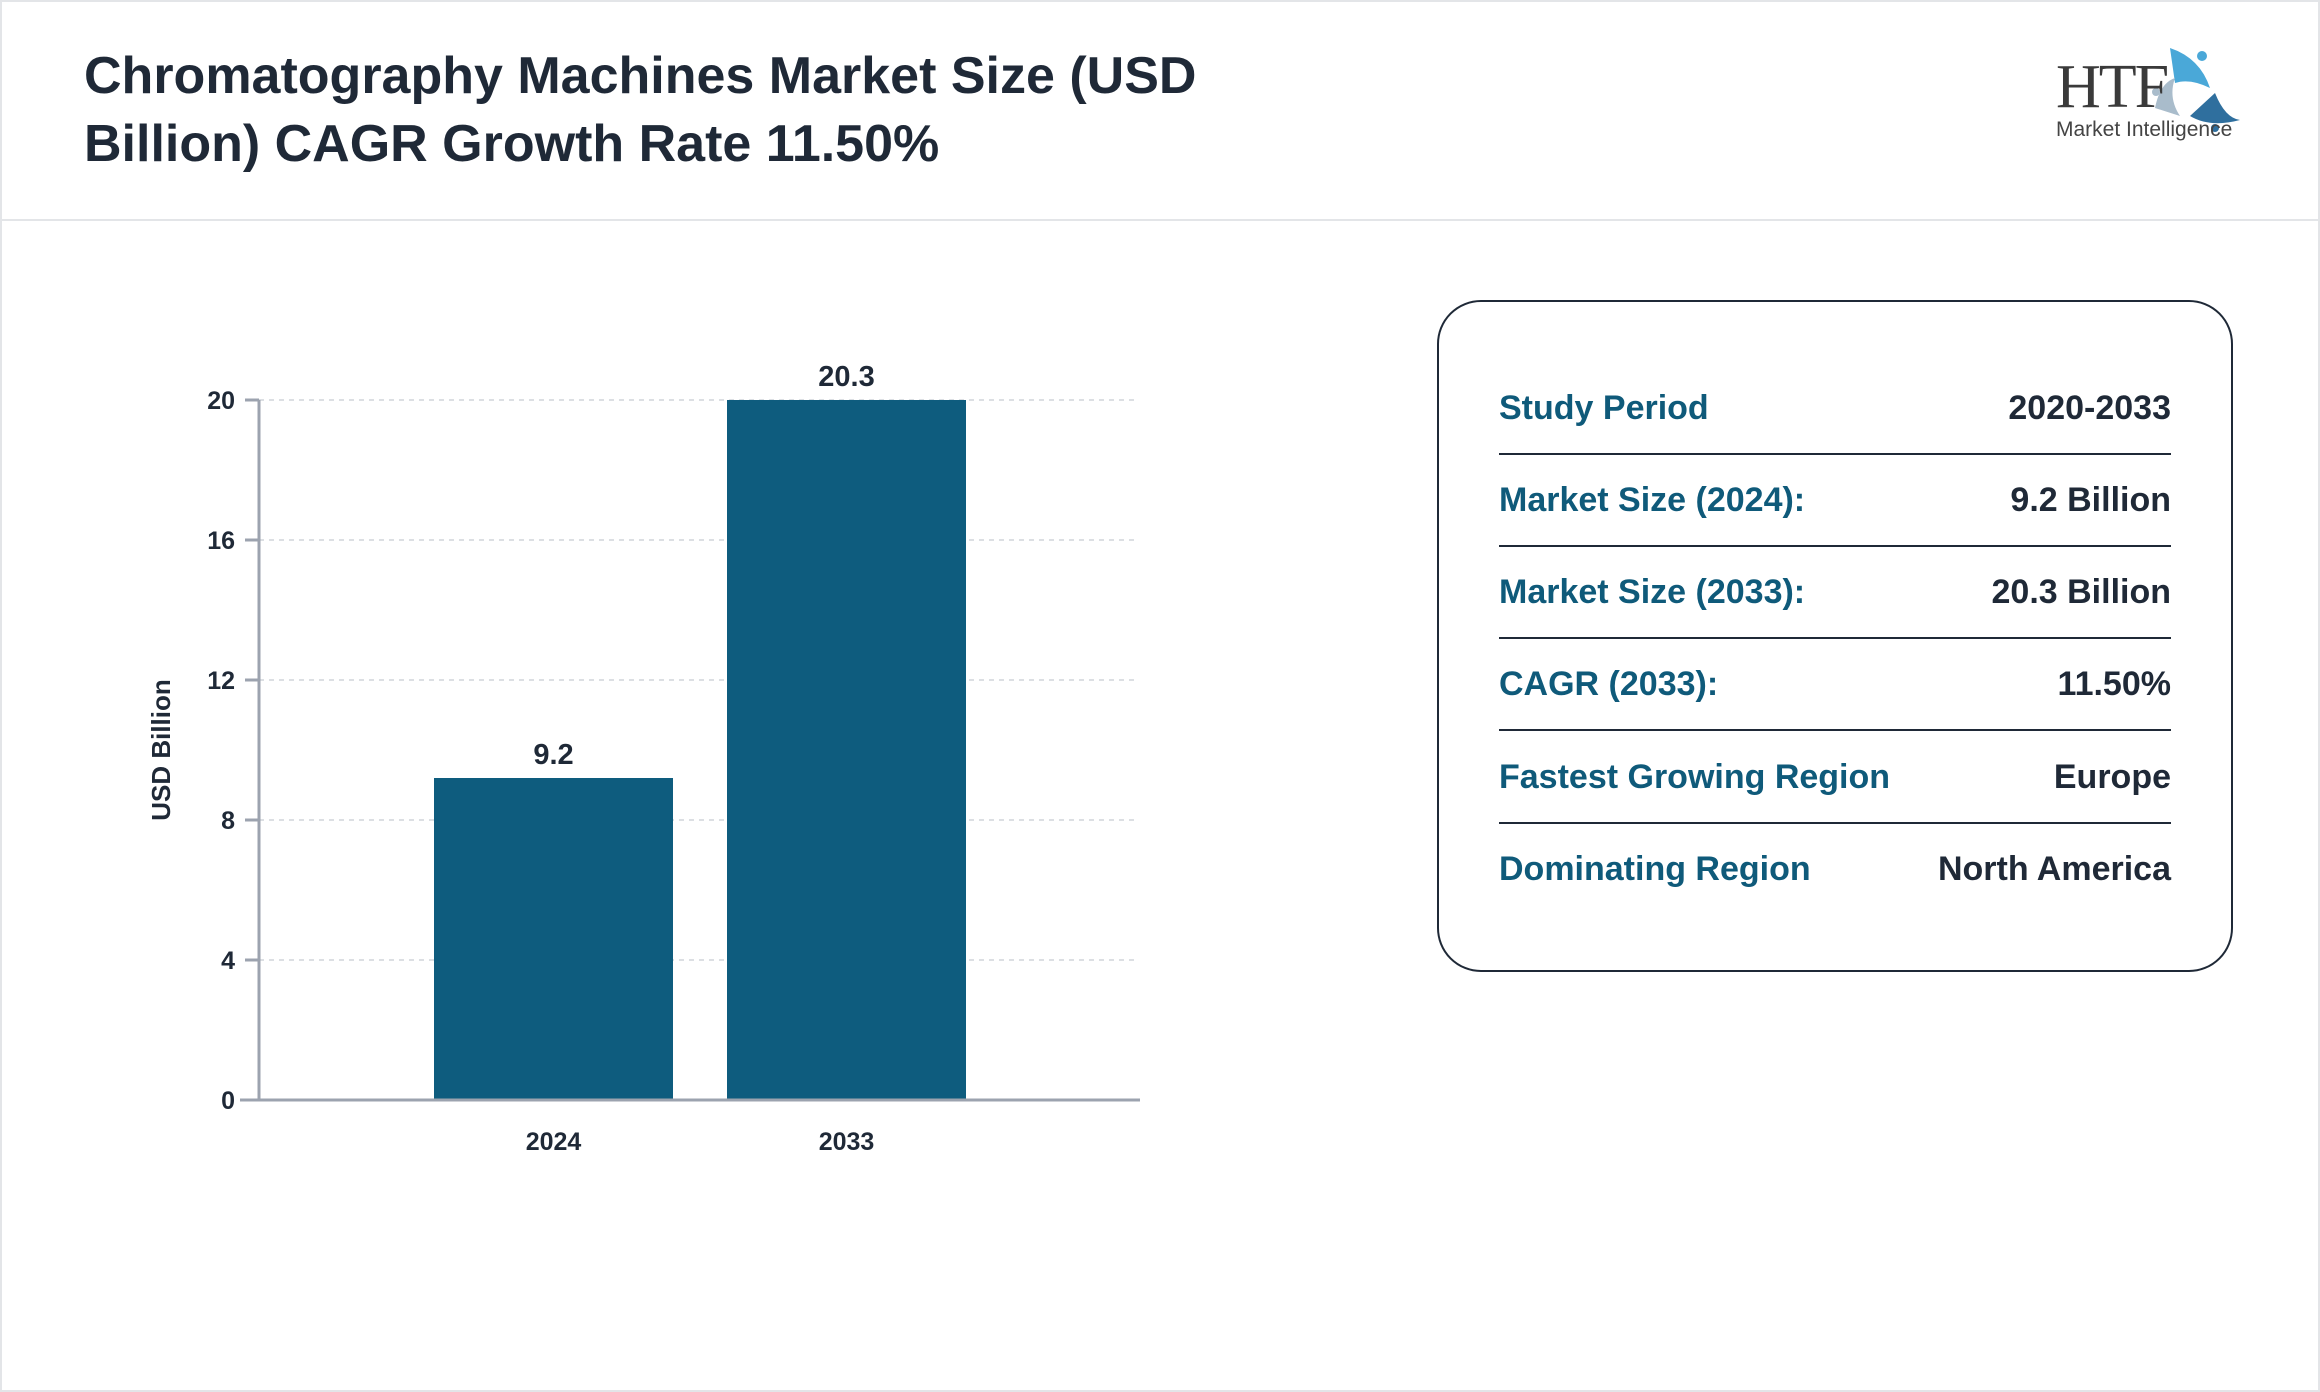 The height and width of the screenshot is (1392, 2320). What do you see at coordinates (1652, 499) in the screenshot?
I see `summary-label: Market Size (2024):` at bounding box center [1652, 499].